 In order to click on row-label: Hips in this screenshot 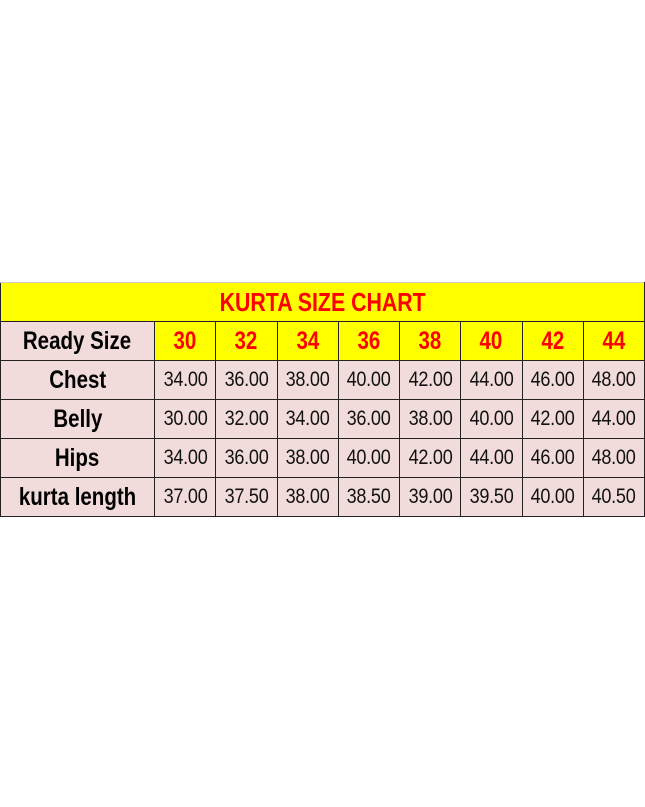, I will do `click(77, 458)`.